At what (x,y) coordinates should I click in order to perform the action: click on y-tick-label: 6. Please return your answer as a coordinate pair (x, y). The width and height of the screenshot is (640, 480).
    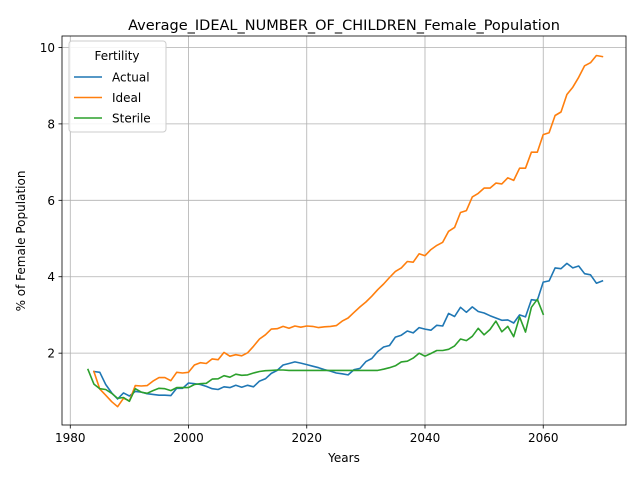
    Looking at the image, I should click on (51, 201).